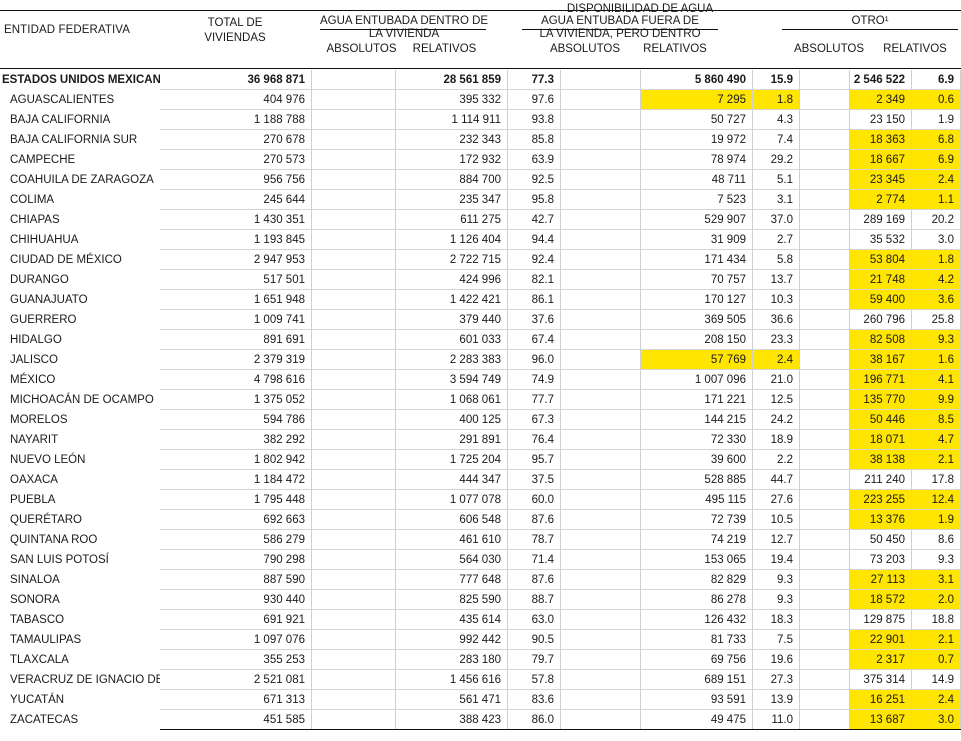  I want to click on cell-otro-relativos: 25.8, so click(936, 320).